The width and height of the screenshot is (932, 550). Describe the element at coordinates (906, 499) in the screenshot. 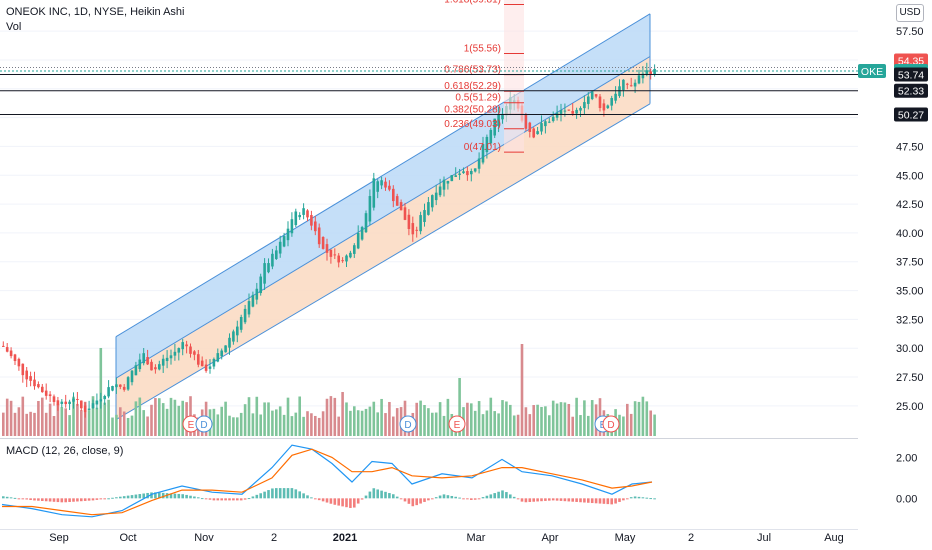

I see `macd-tick-label: 0.00` at that location.